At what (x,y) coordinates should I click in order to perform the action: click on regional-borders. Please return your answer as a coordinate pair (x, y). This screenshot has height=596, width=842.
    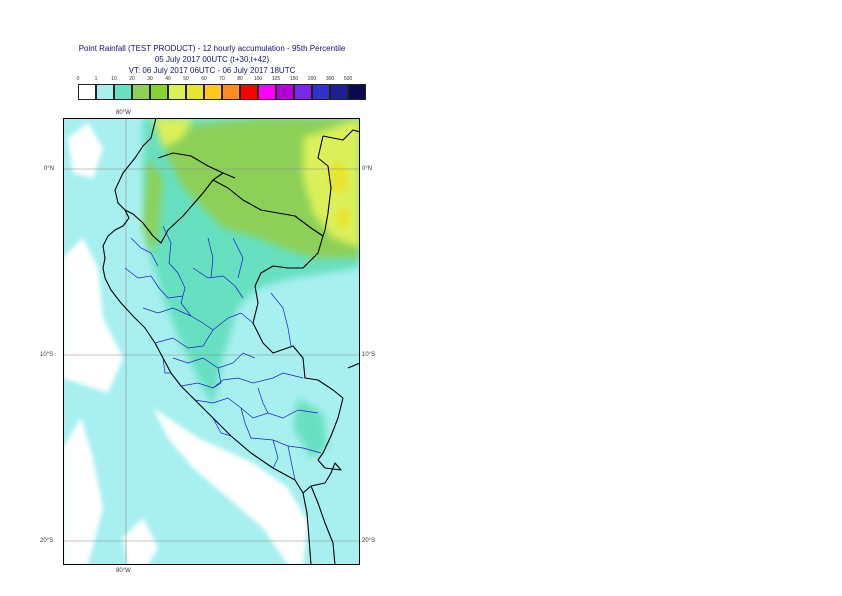
    Looking at the image, I should click on (223, 353).